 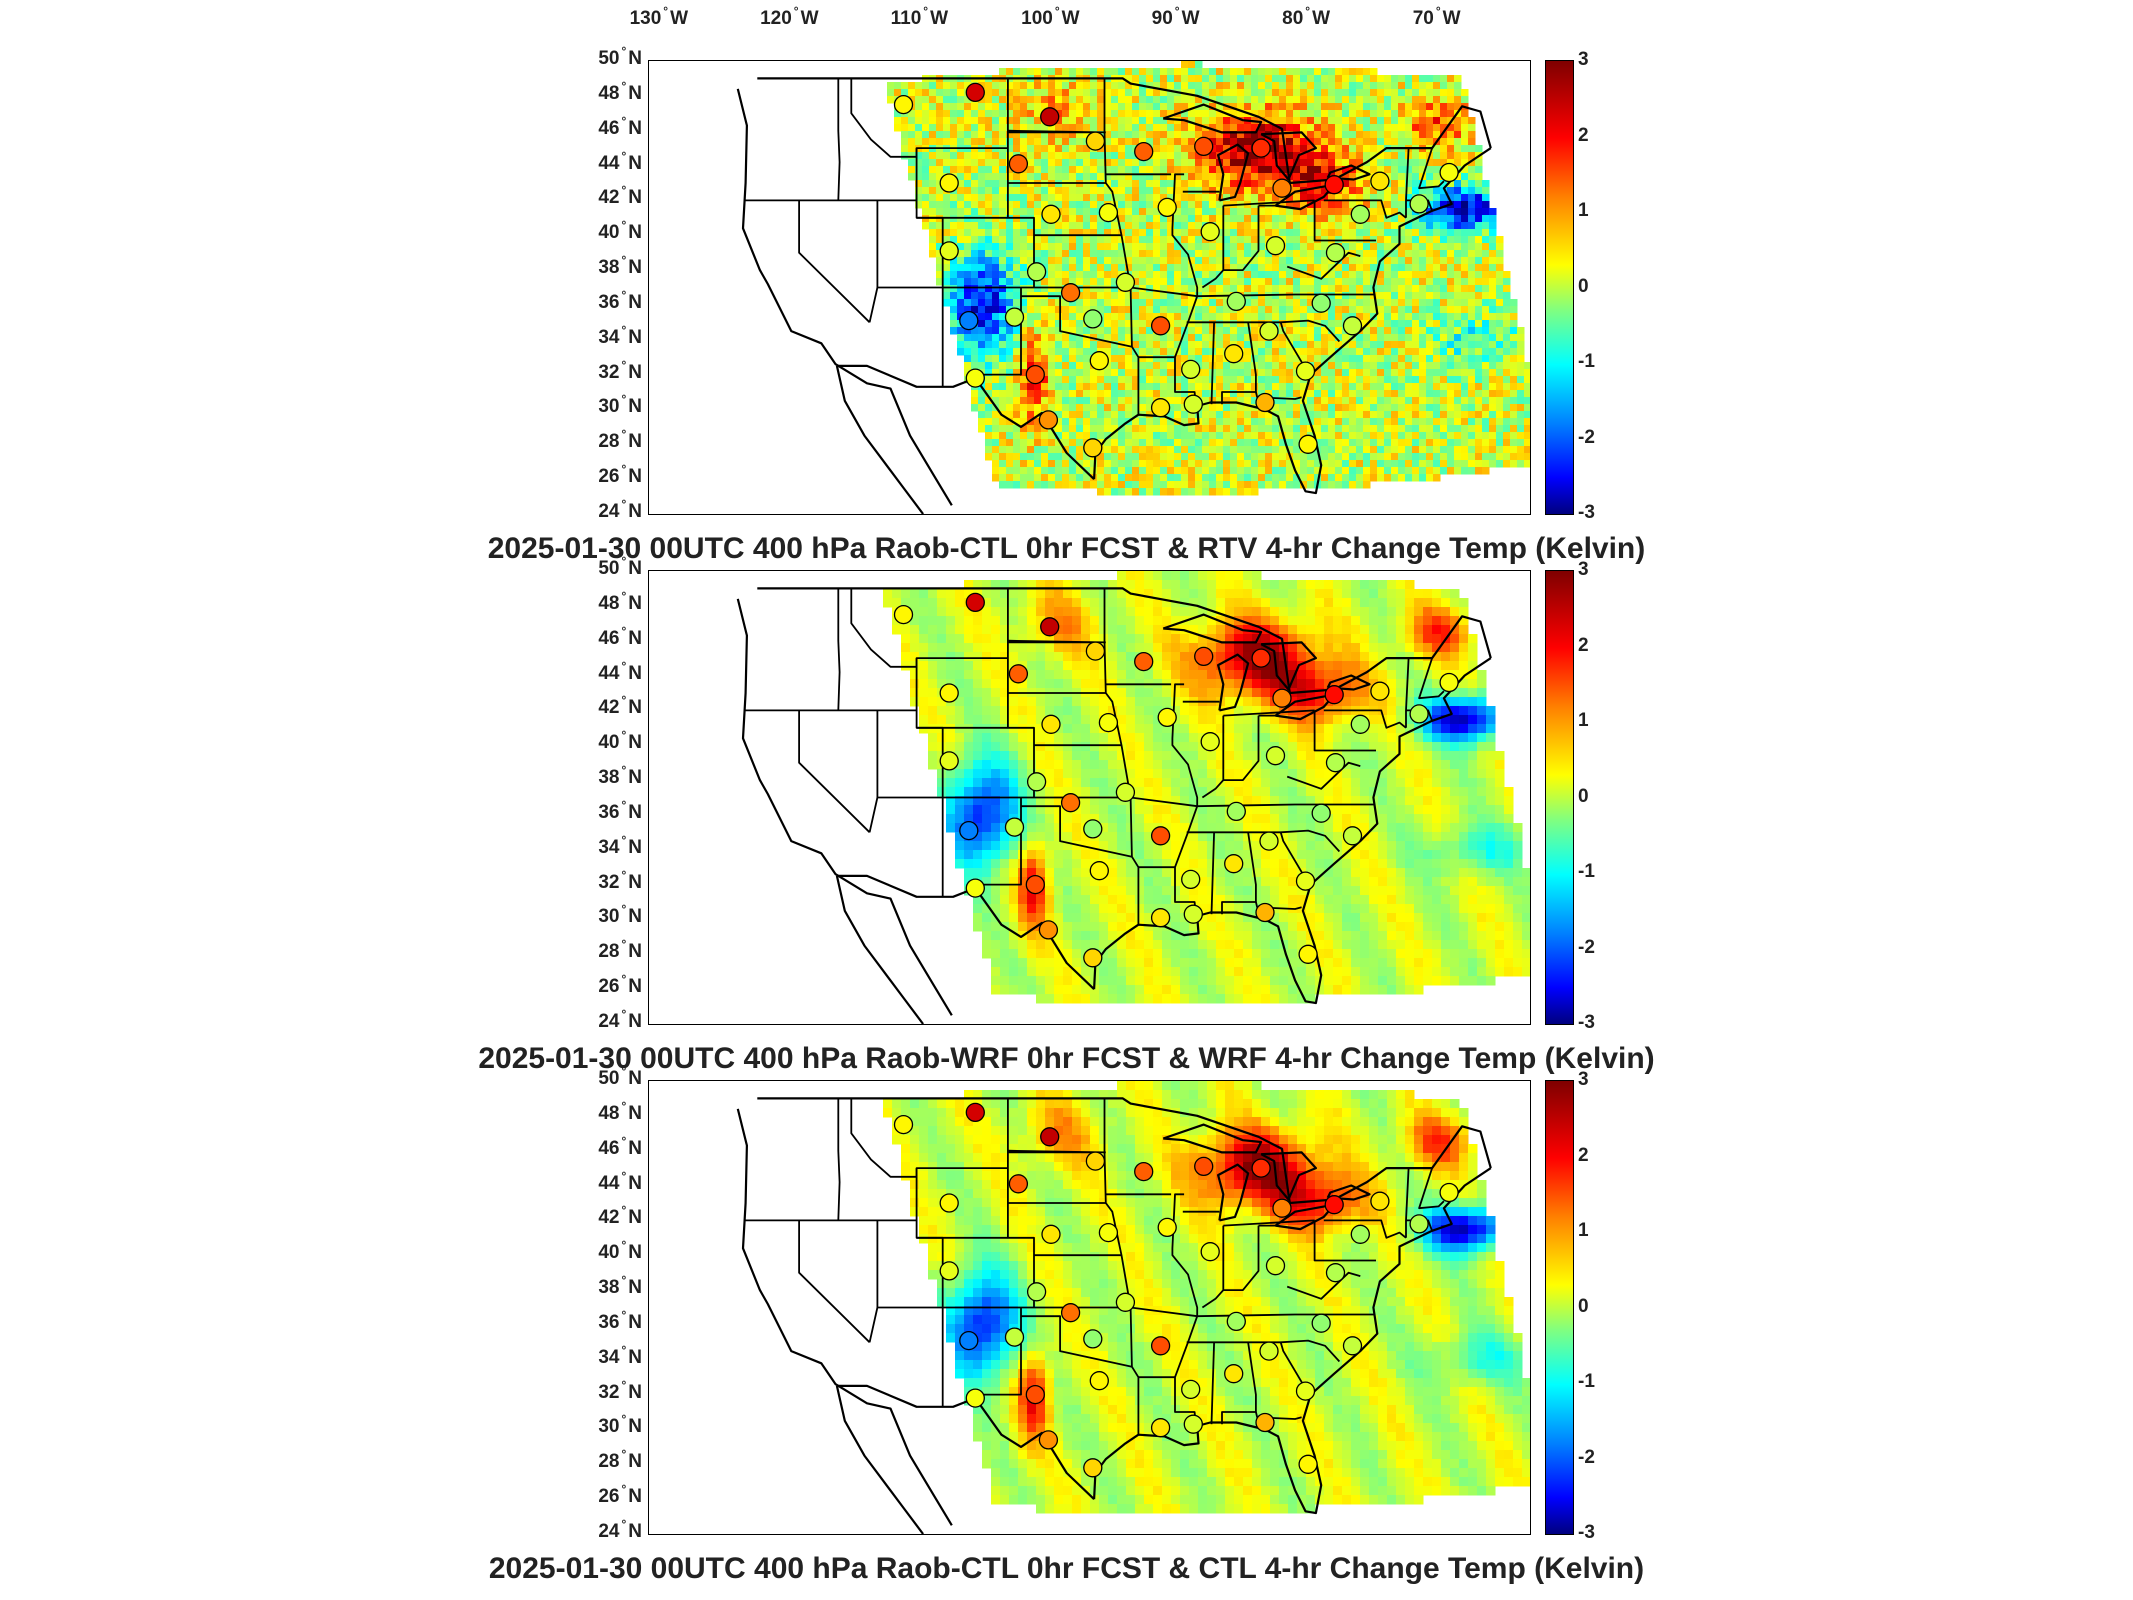 What do you see at coordinates (635, 93) in the screenshot?
I see `latitude-suffix: N` at bounding box center [635, 93].